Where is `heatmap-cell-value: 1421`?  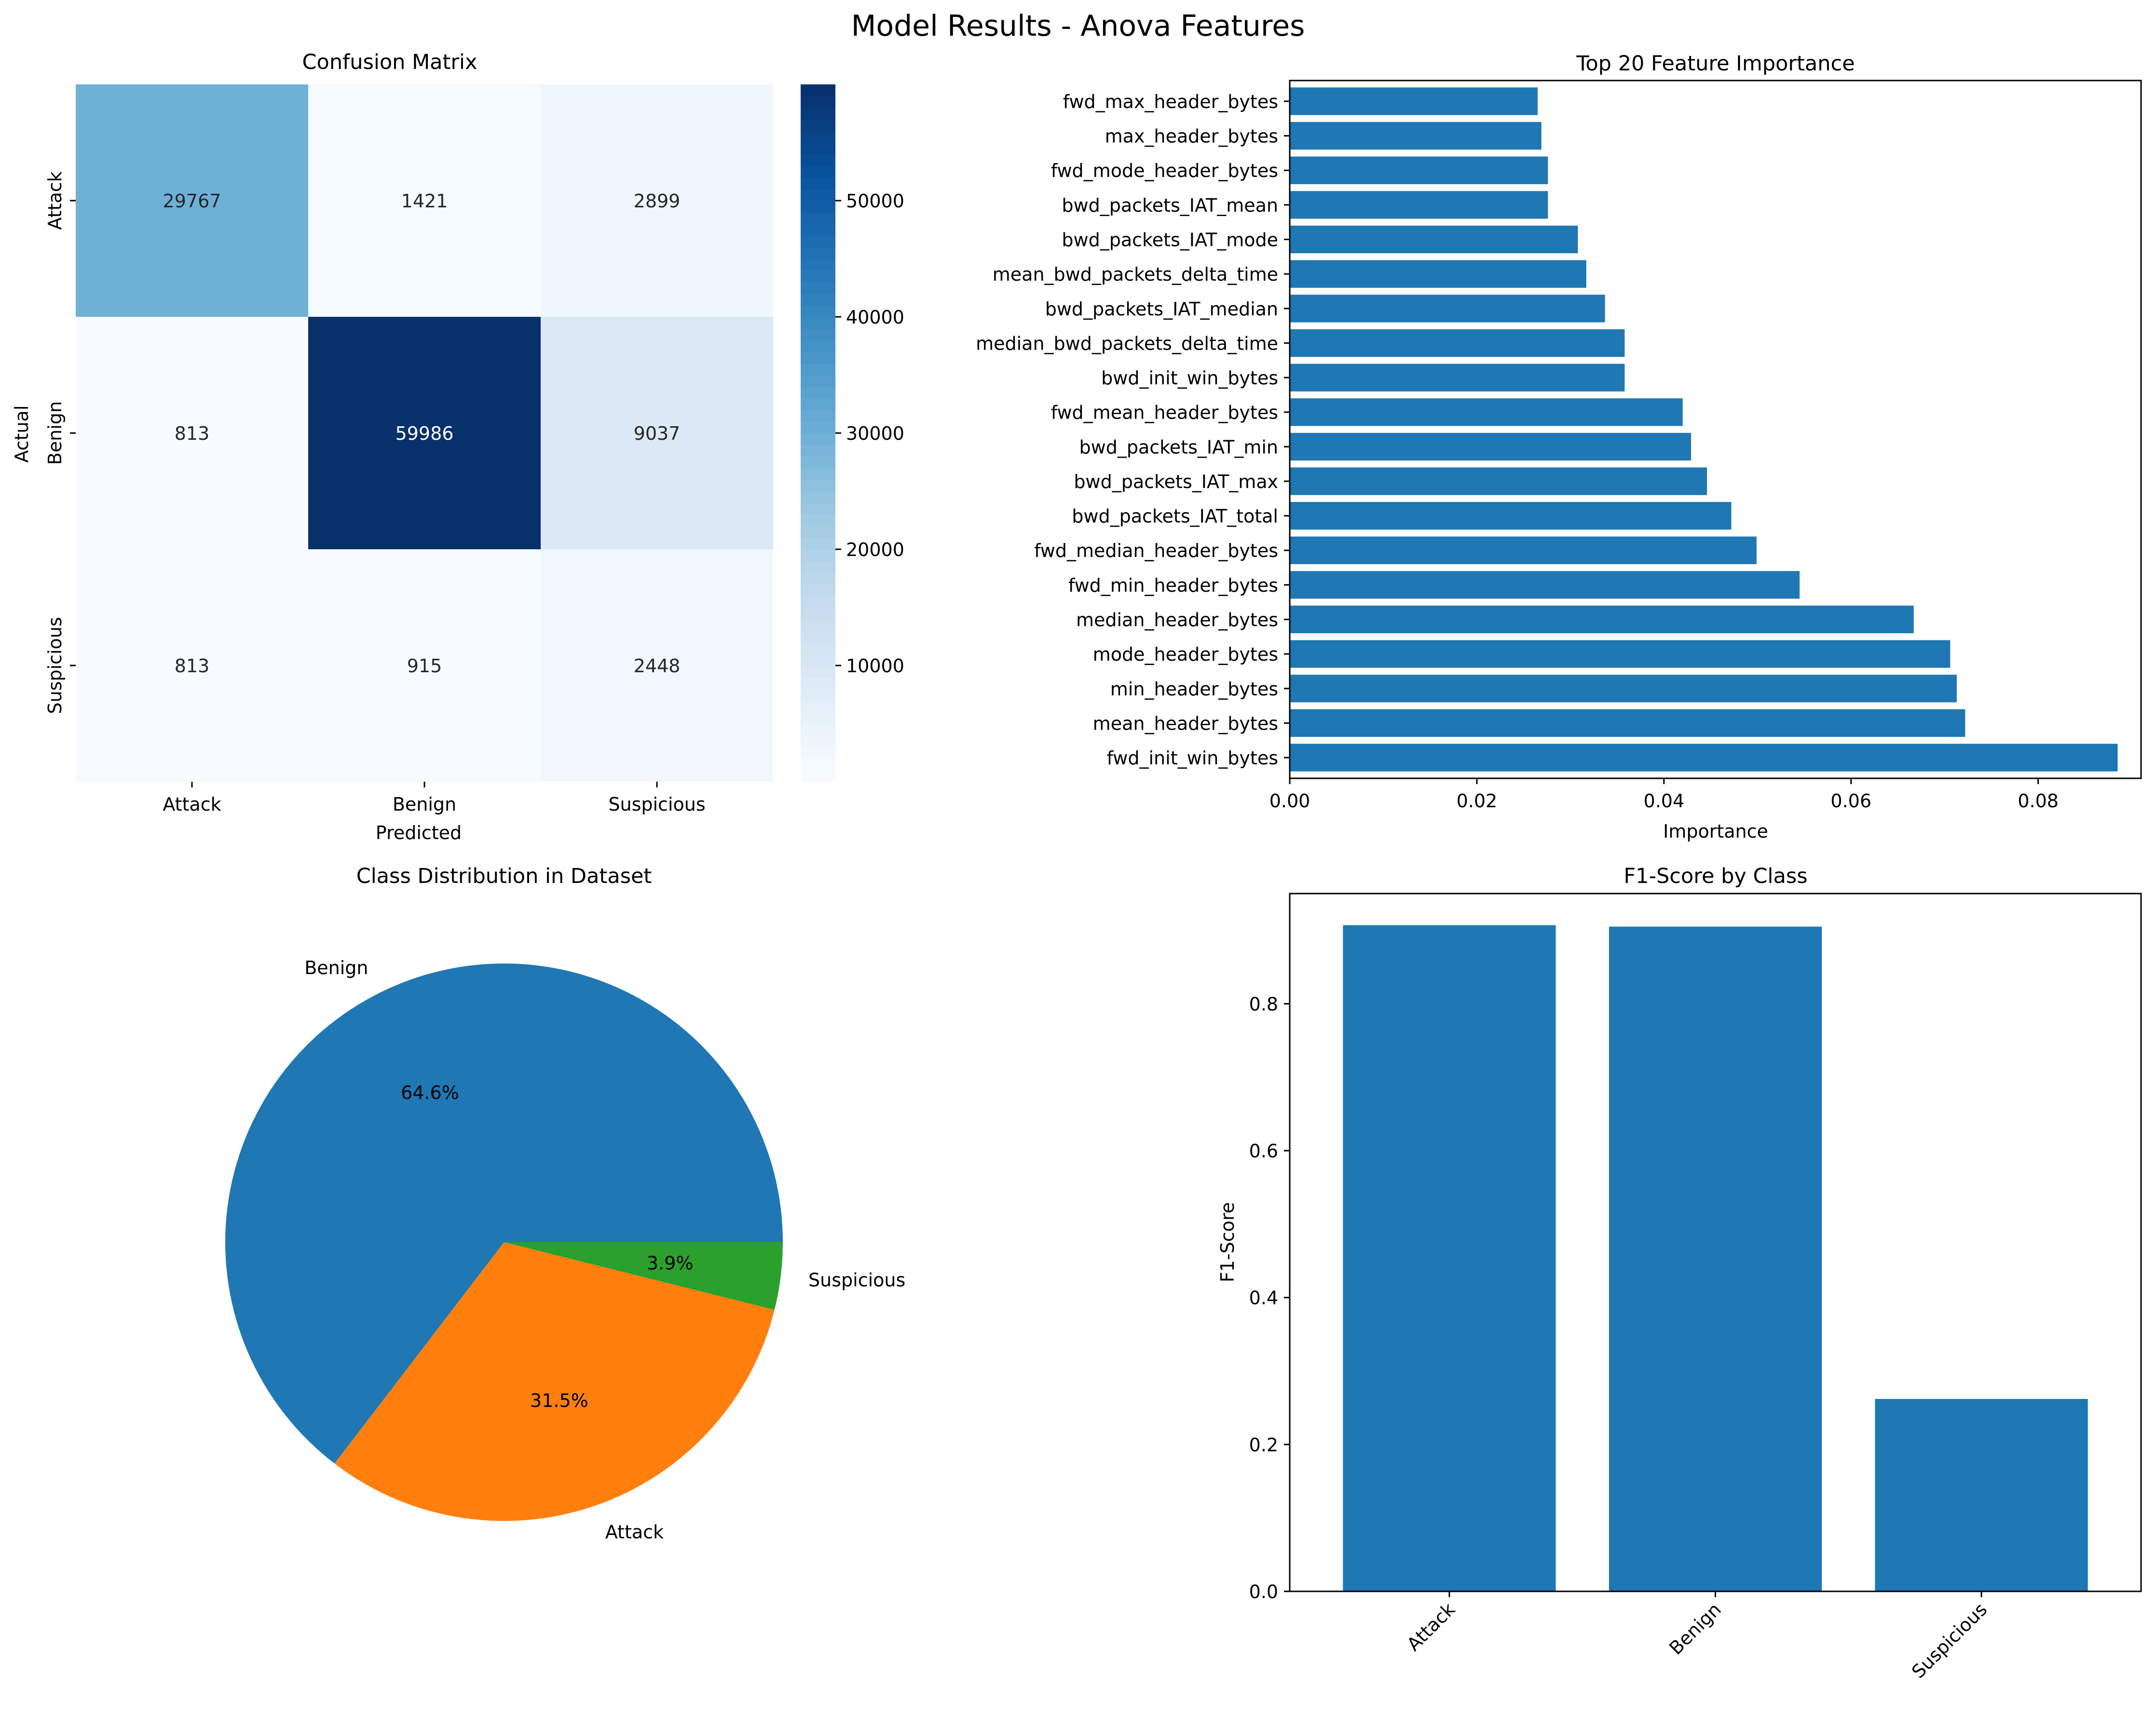 heatmap-cell-value: 1421 is located at coordinates (424, 201).